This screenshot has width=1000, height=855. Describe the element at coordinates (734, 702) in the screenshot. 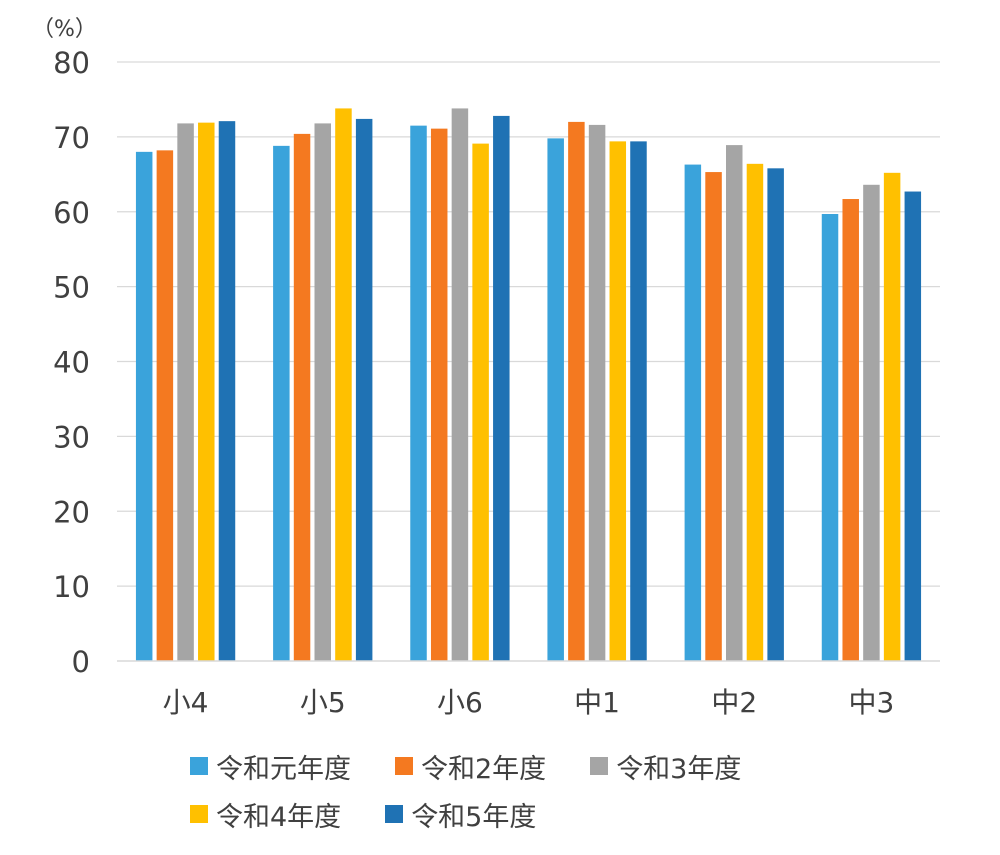

I see `x-tick-label: 中2` at that location.